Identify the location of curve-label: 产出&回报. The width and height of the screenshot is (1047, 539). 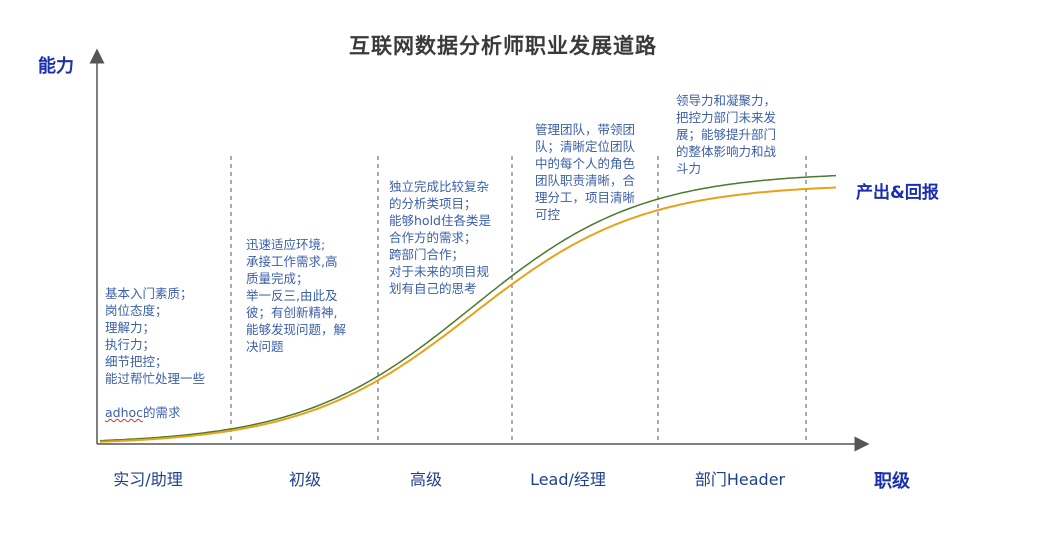
(897, 193).